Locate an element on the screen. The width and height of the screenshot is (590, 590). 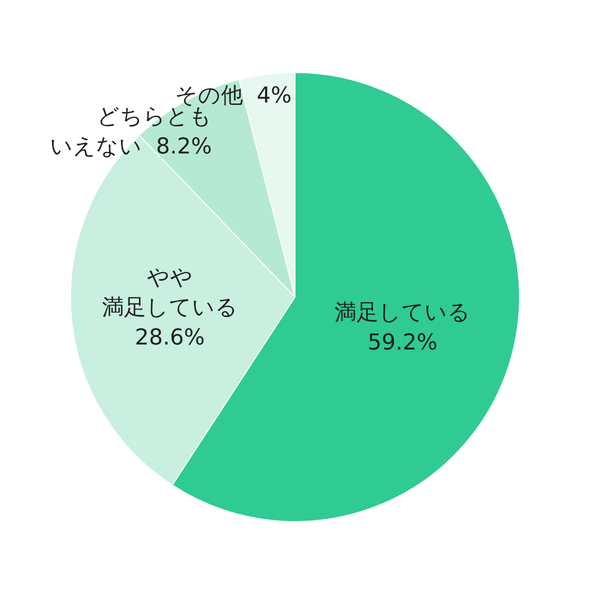
data-label: 59.2% is located at coordinates (403, 343).